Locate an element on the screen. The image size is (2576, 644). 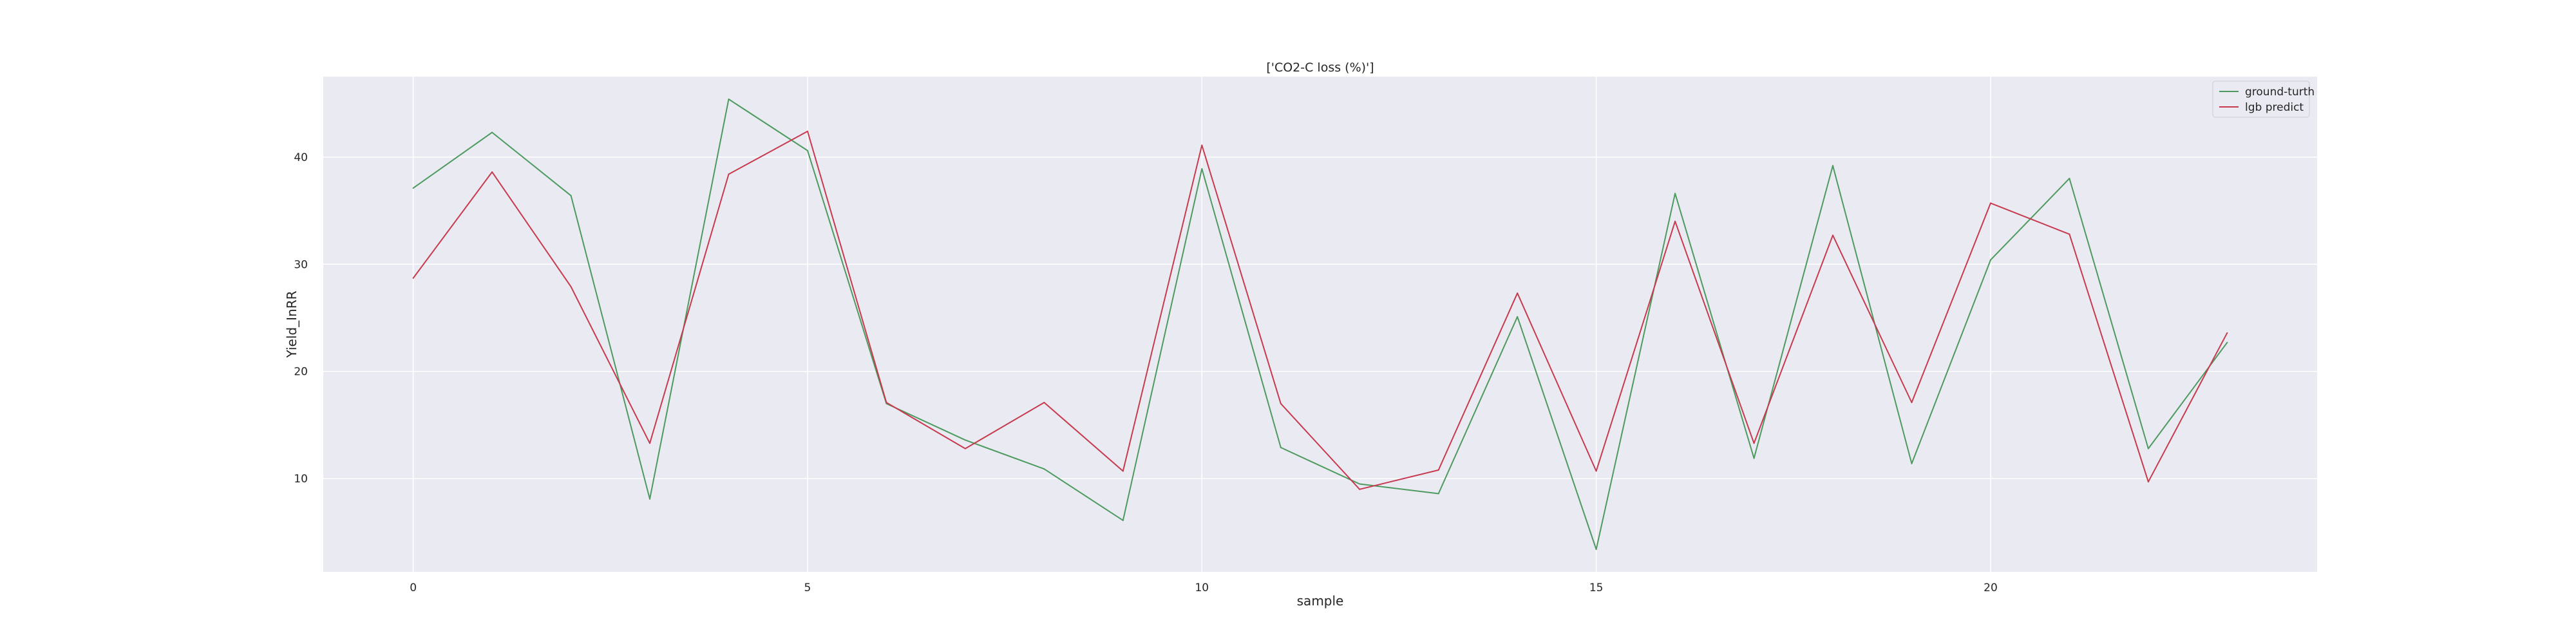
y-tick-label: 30 is located at coordinates (301, 264).